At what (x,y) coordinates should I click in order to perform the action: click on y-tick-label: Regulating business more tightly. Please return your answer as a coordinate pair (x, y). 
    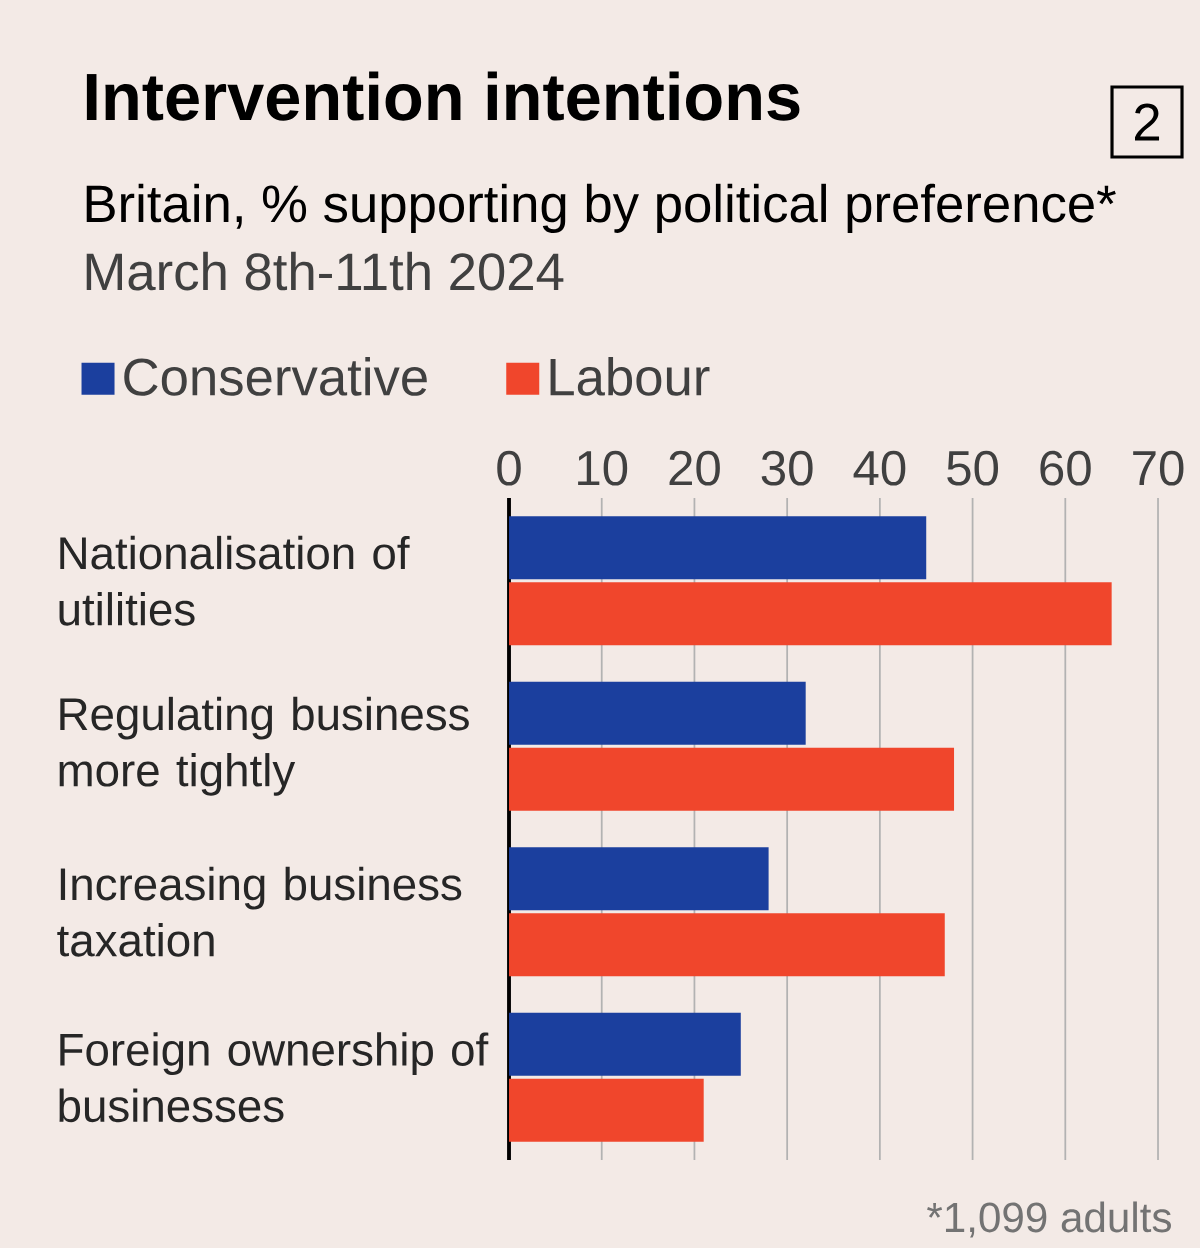
    Looking at the image, I should click on (264, 746).